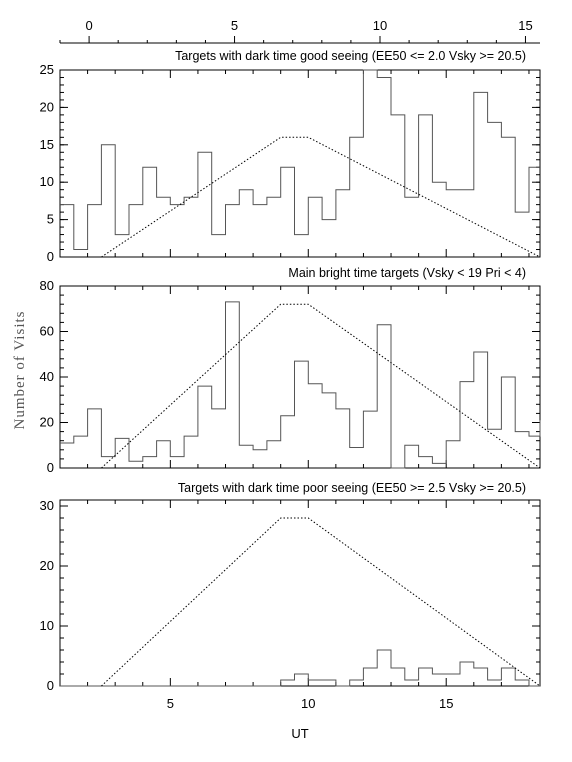  Describe the element at coordinates (47, 69) in the screenshot. I see `y-tick-label: 25` at that location.